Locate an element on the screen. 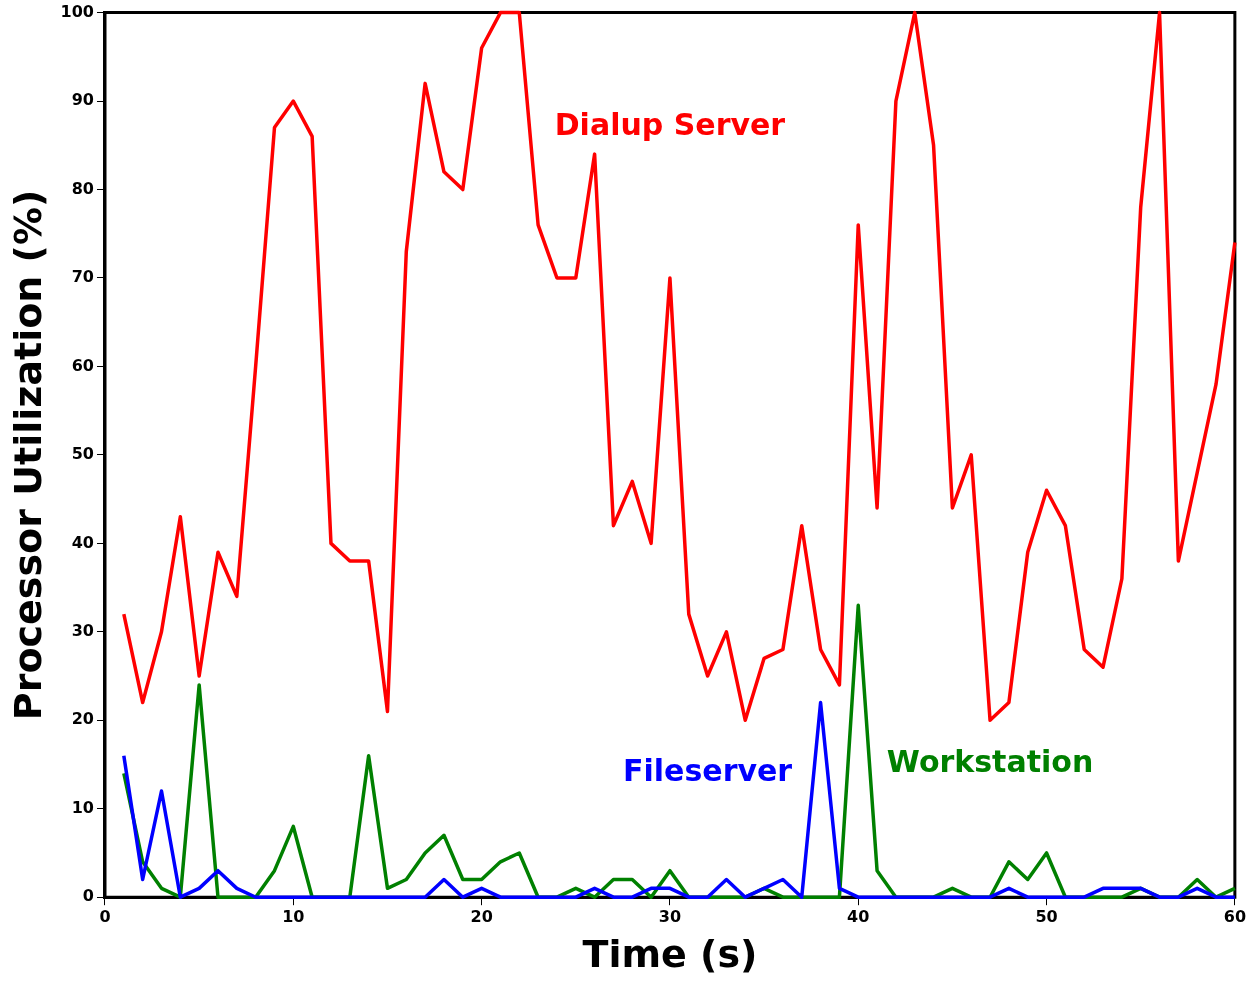 This screenshot has width=1249, height=988. y-tick-label: 50 is located at coordinates (82, 454).